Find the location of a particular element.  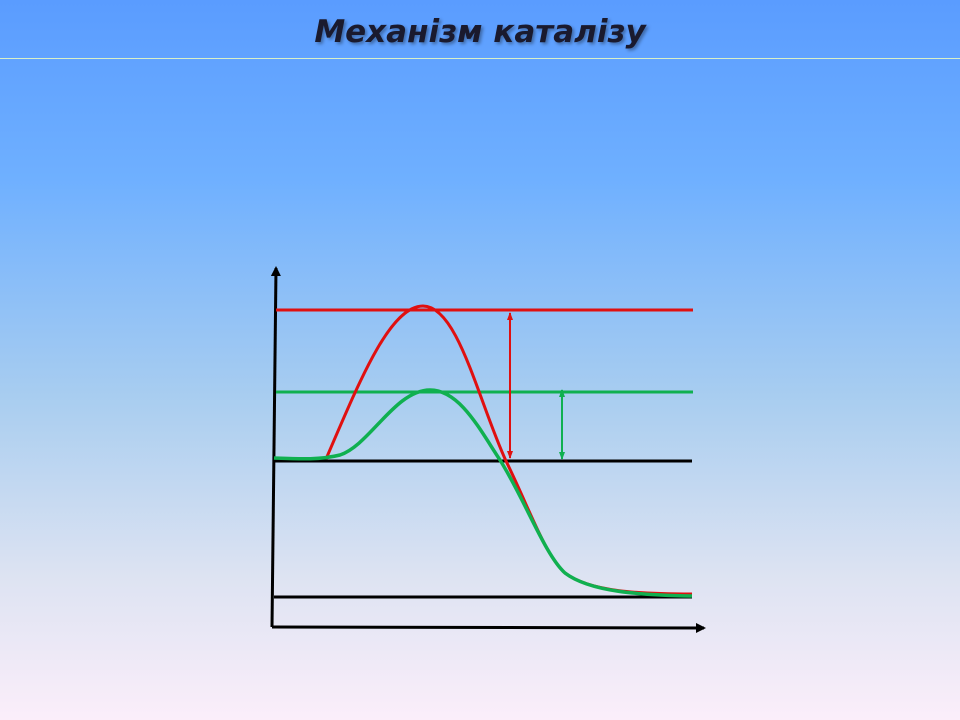

y-axis is located at coordinates (275, 447).